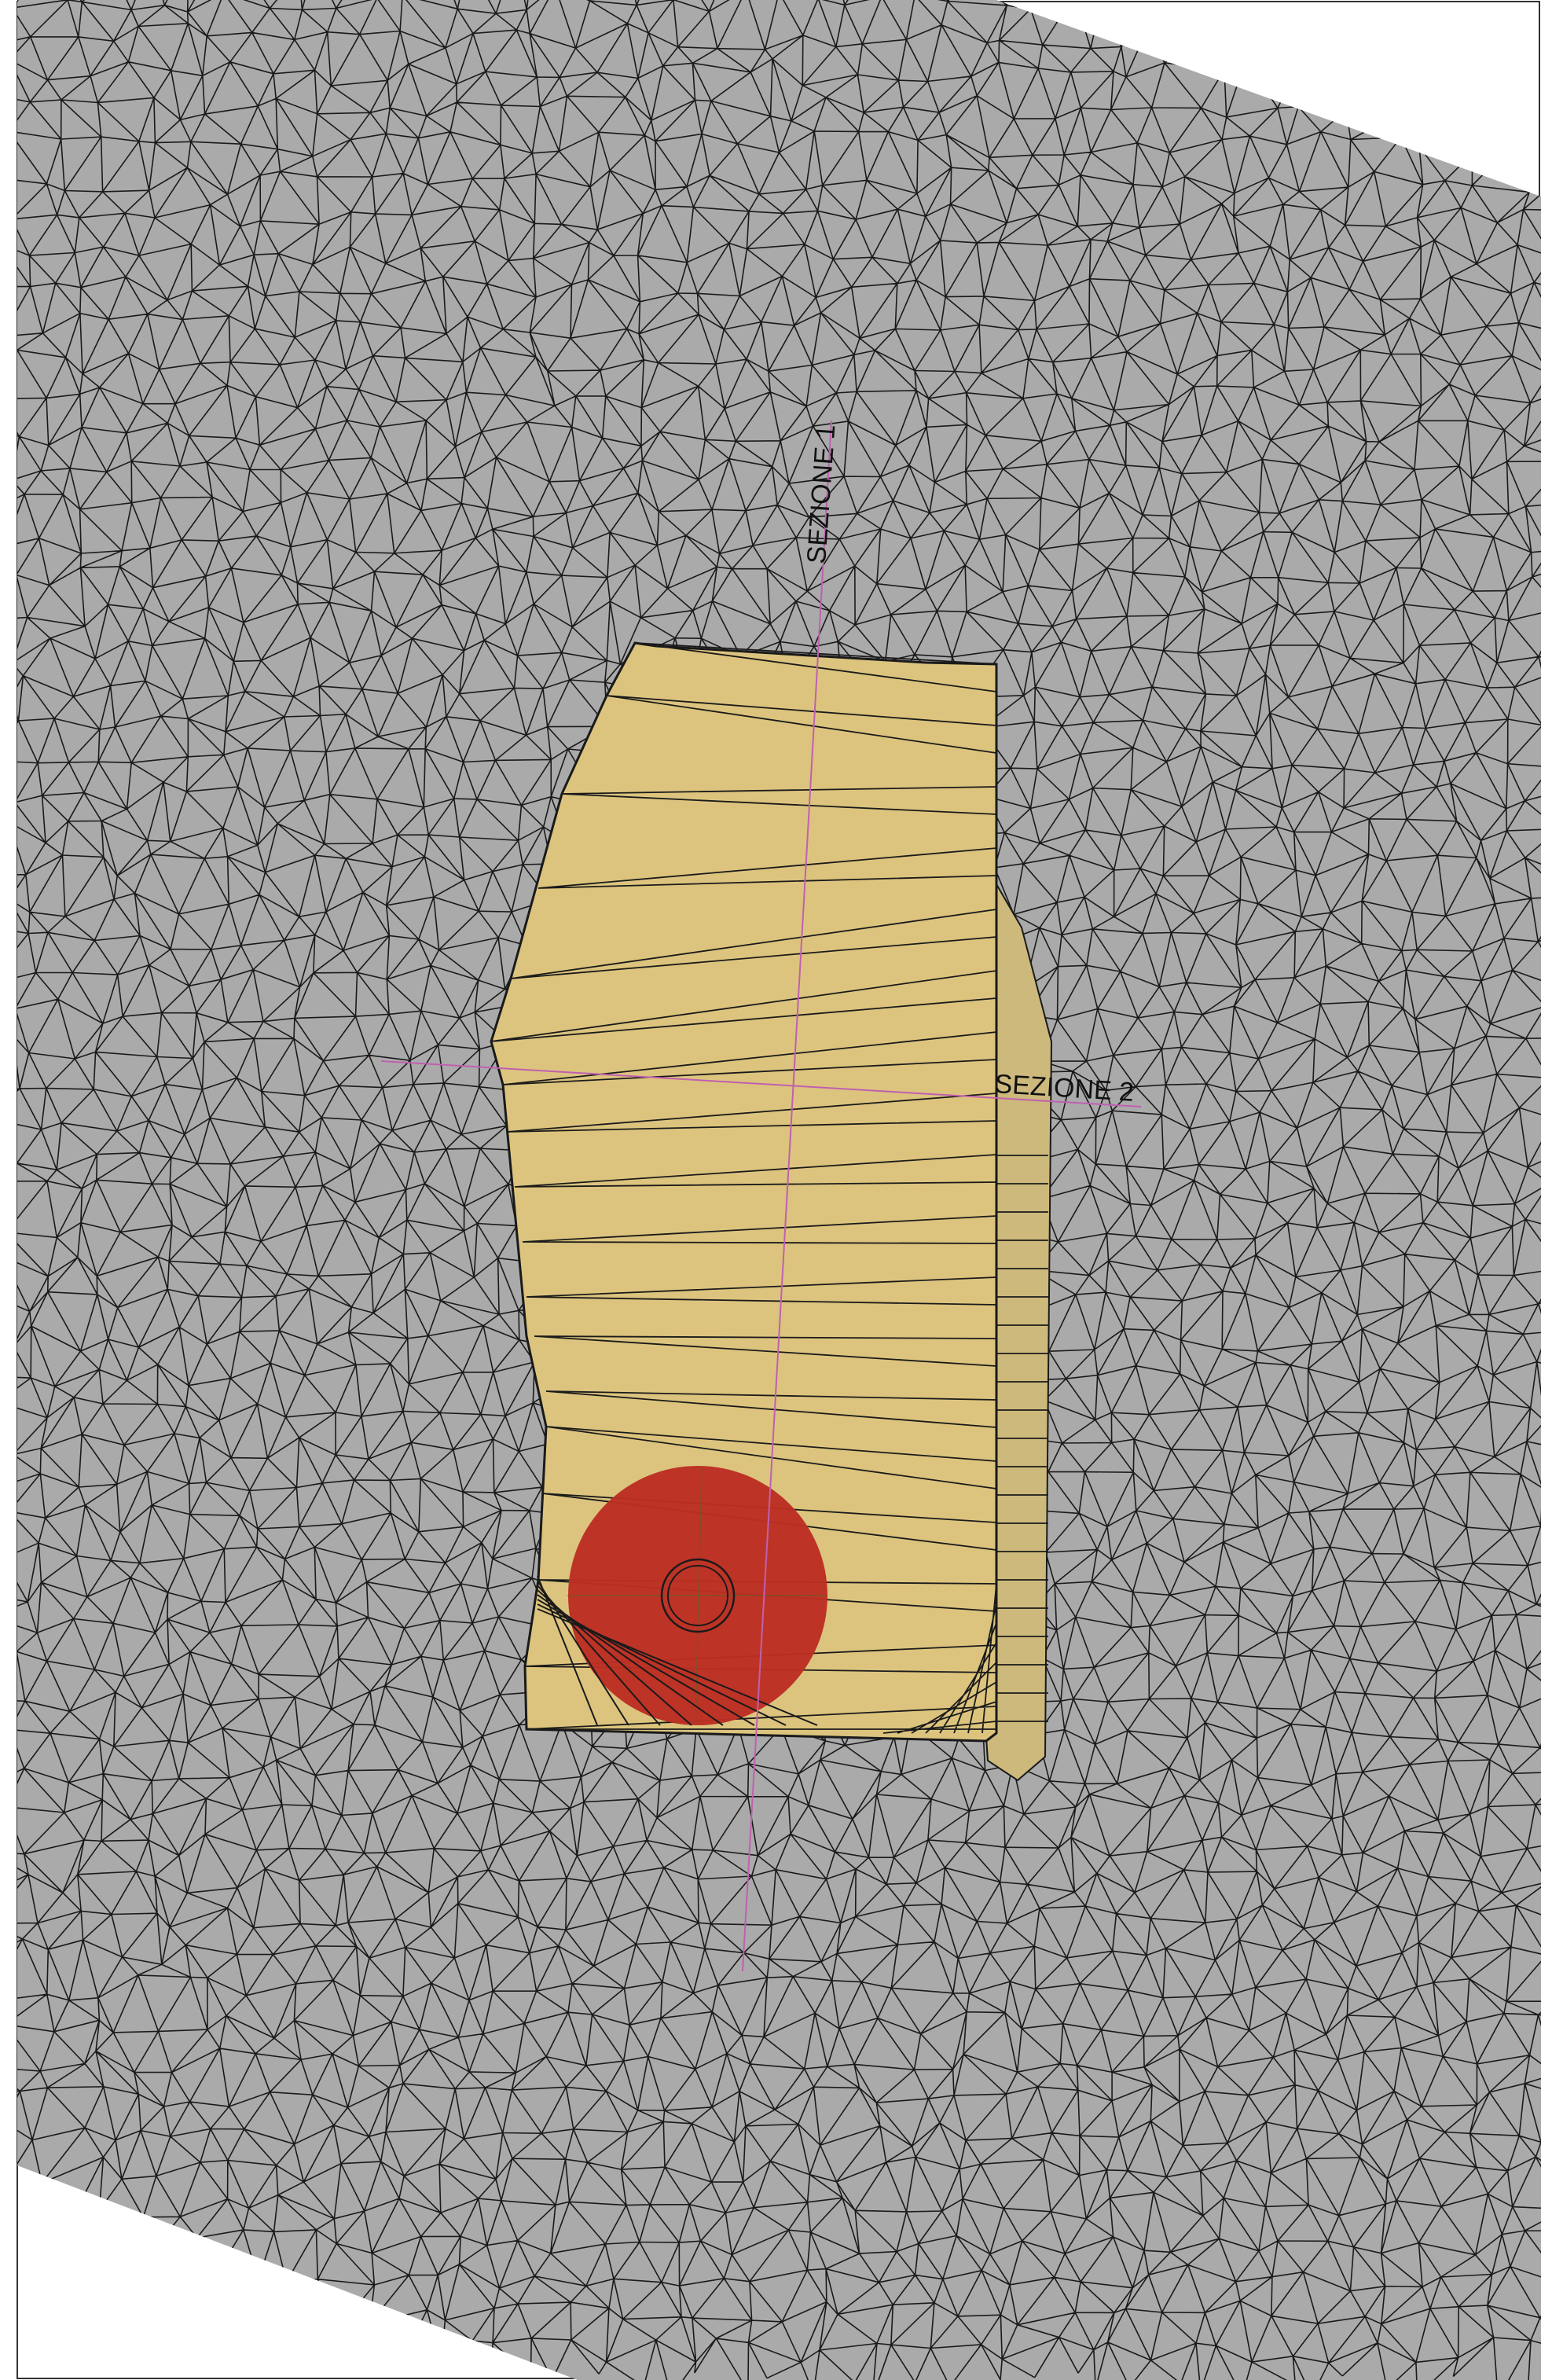  Describe the element at coordinates (787, 1196) in the screenshot. I see `section-1-line` at that location.